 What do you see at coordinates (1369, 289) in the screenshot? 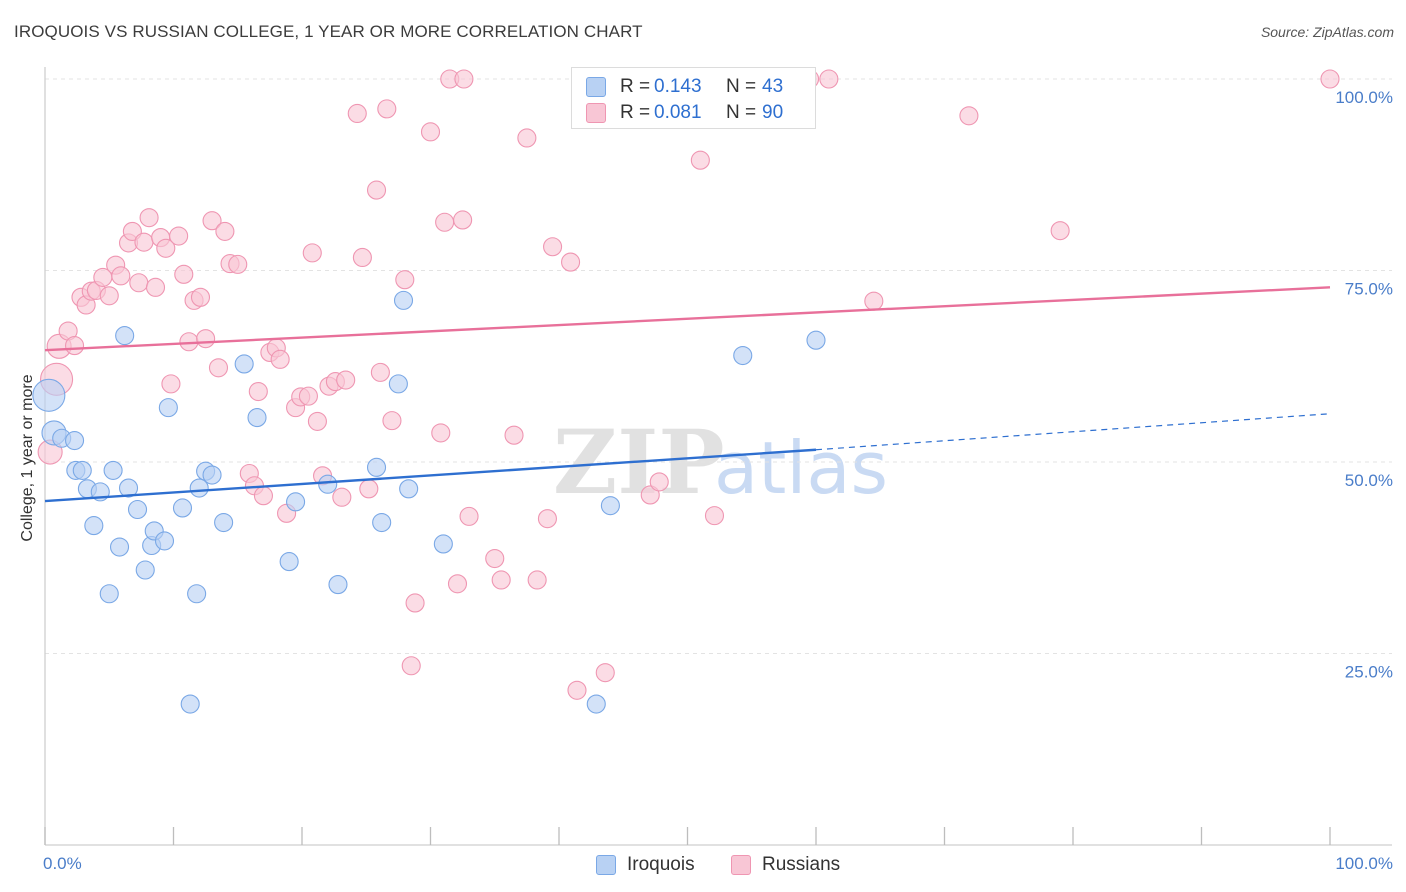
I see `y-tick-label: 75.0%` at bounding box center [1369, 289].